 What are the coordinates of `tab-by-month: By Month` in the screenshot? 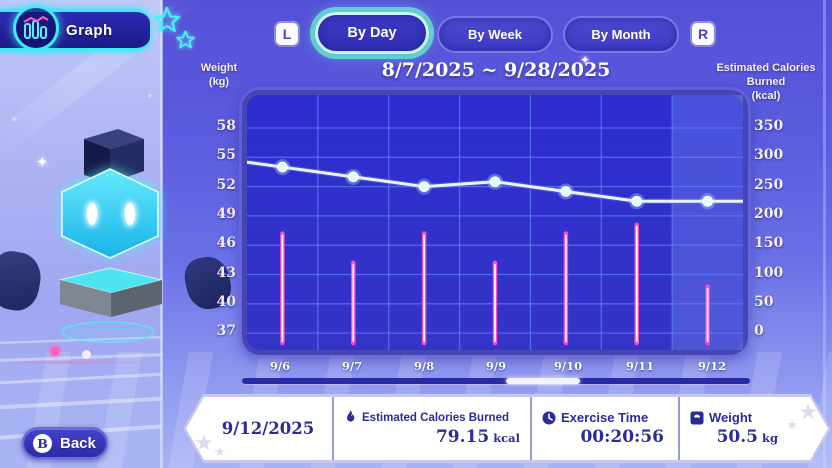 It's located at (621, 34).